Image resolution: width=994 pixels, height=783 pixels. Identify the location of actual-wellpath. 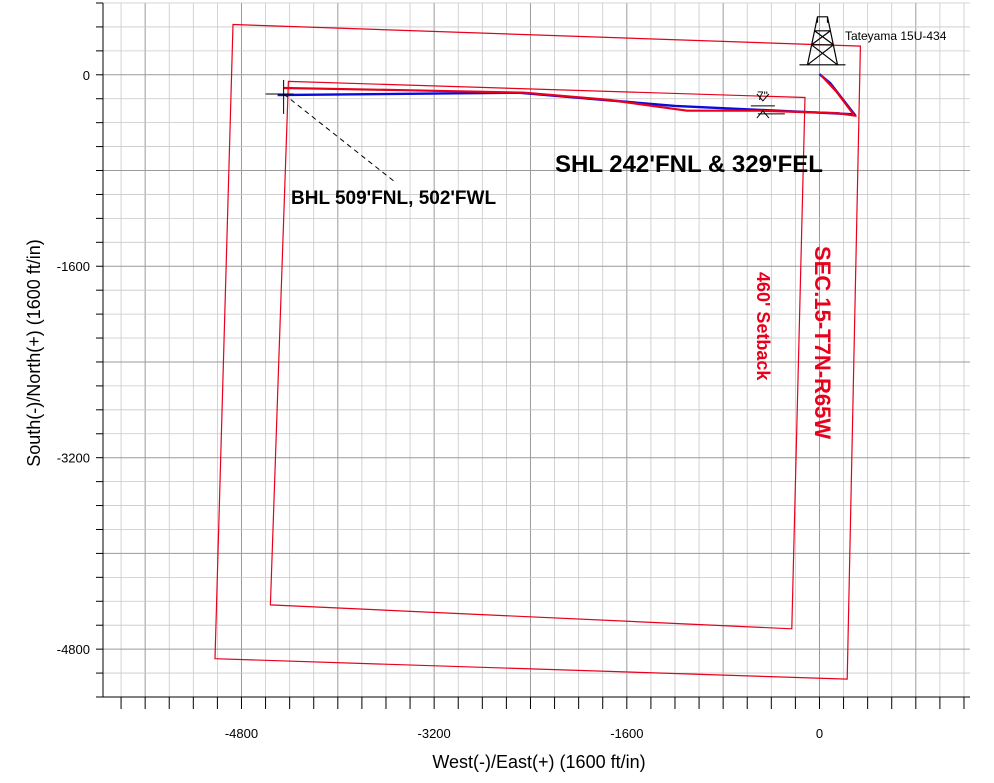
(570, 95).